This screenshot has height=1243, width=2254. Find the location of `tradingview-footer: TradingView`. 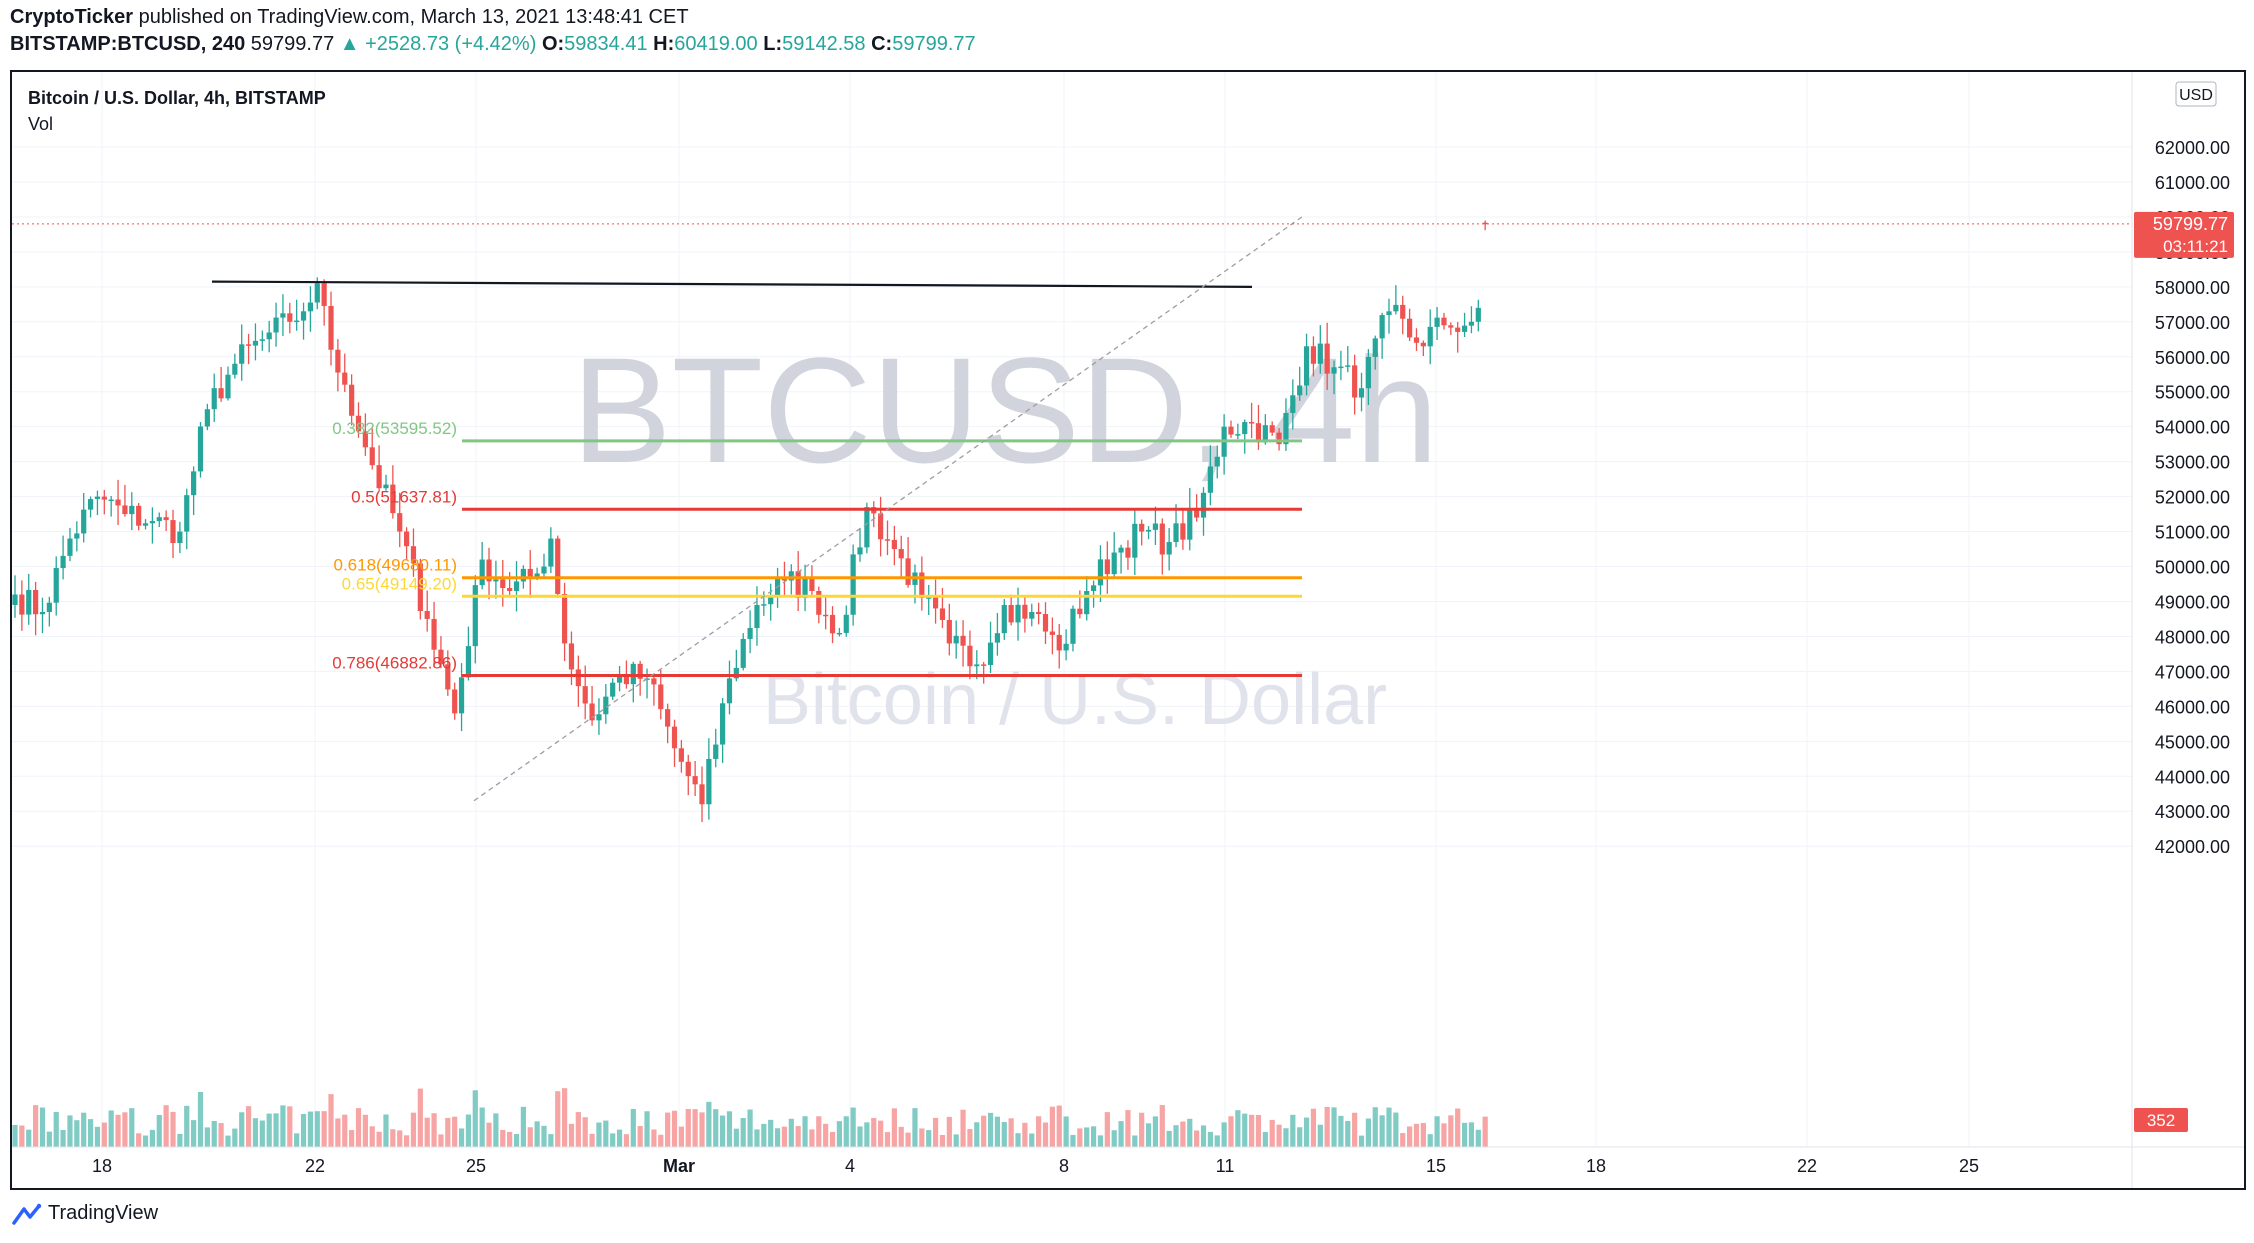

tradingview-footer: TradingView is located at coordinates (85, 1213).